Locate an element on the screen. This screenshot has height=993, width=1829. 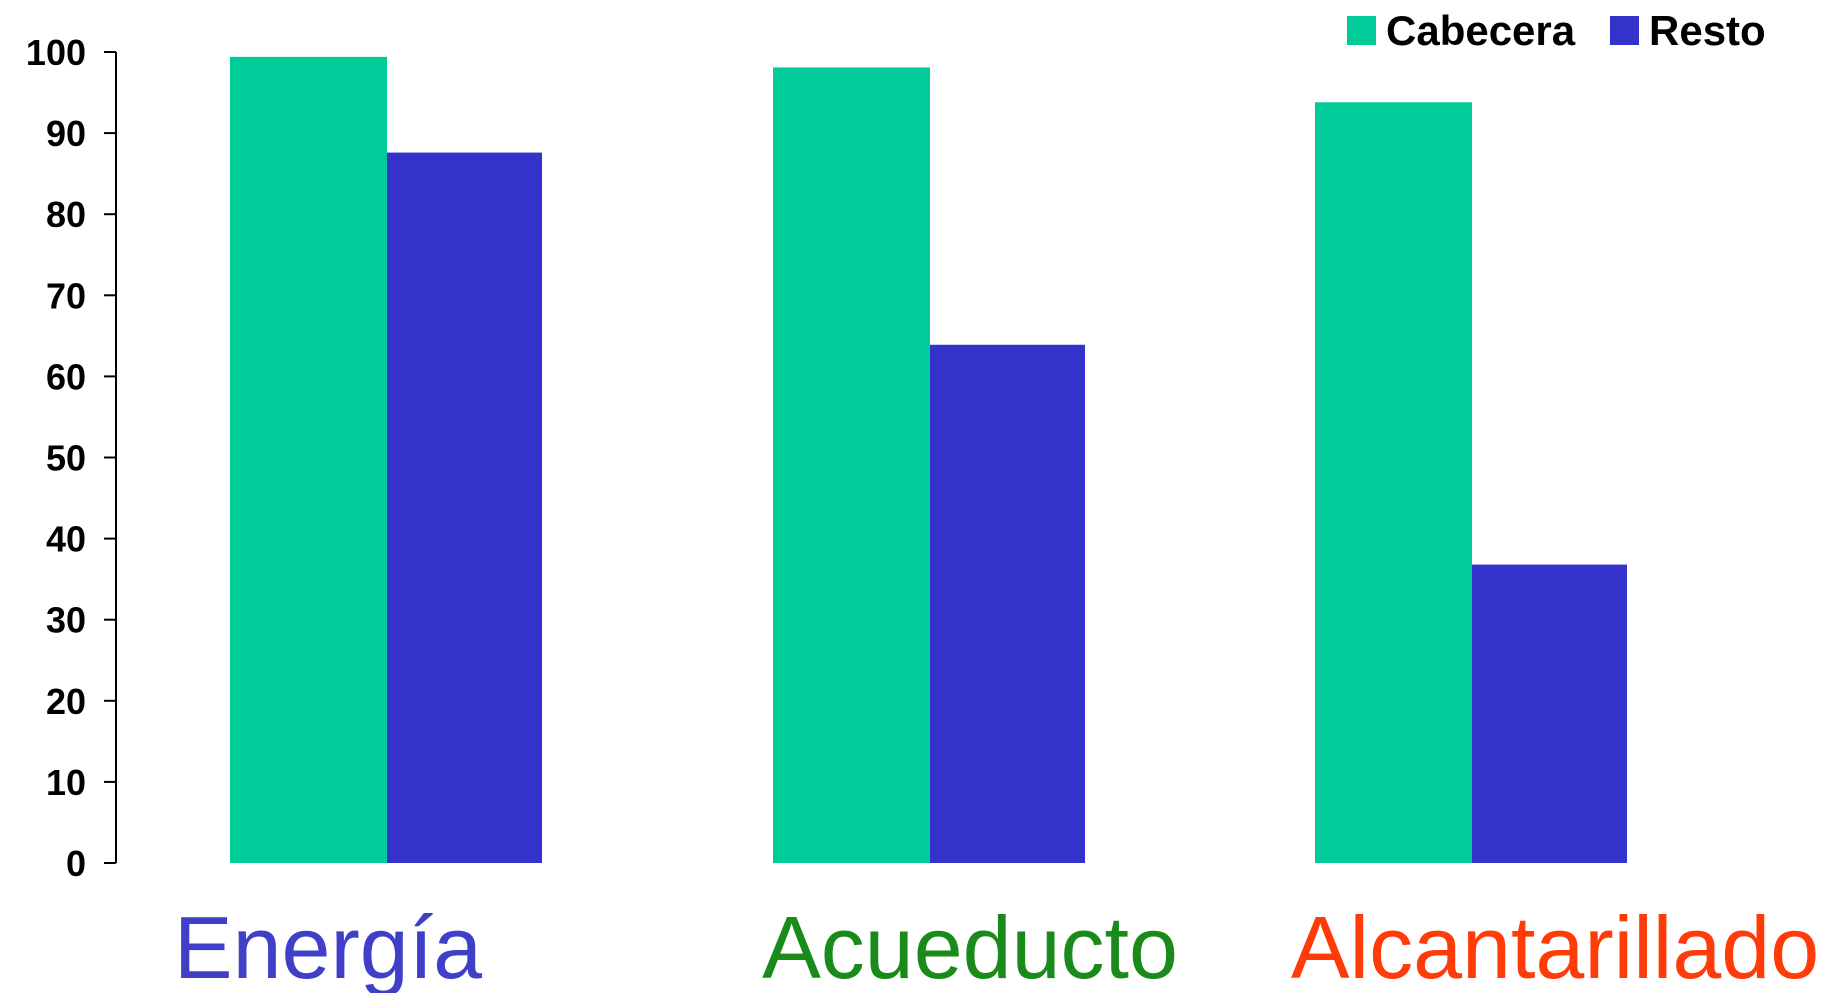
y-axis: 0 10 20 30 40 50 60 70 80 90 100 is located at coordinates (71, 458).